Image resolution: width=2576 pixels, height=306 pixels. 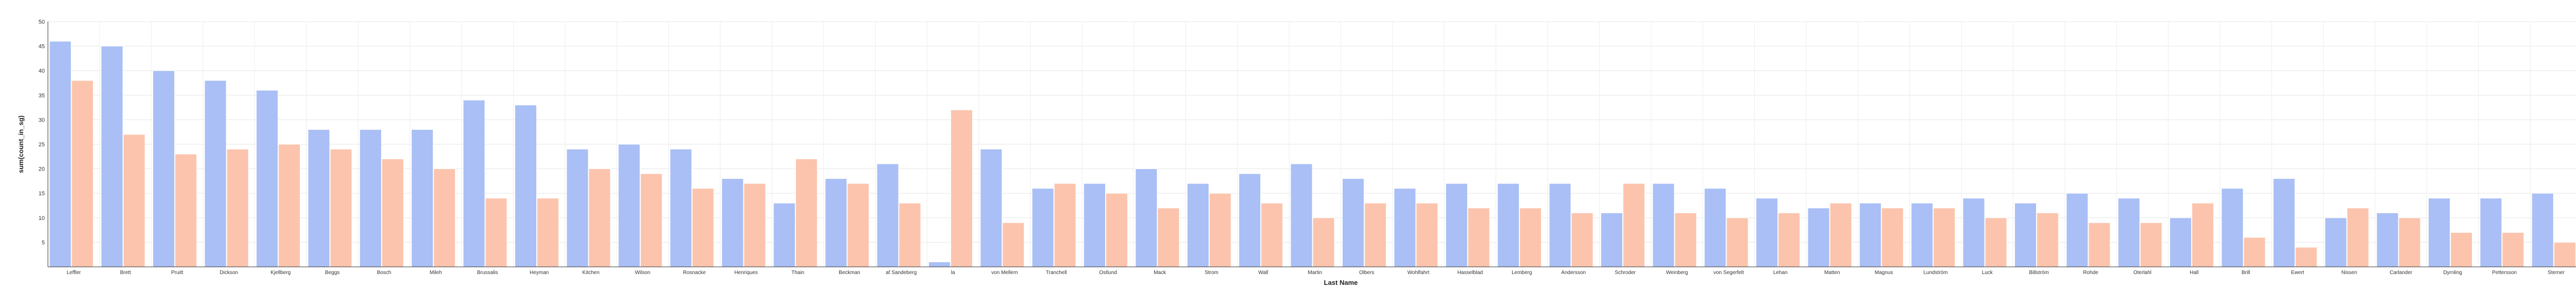 I want to click on x-tick-label: Sterner, so click(x=2556, y=273).